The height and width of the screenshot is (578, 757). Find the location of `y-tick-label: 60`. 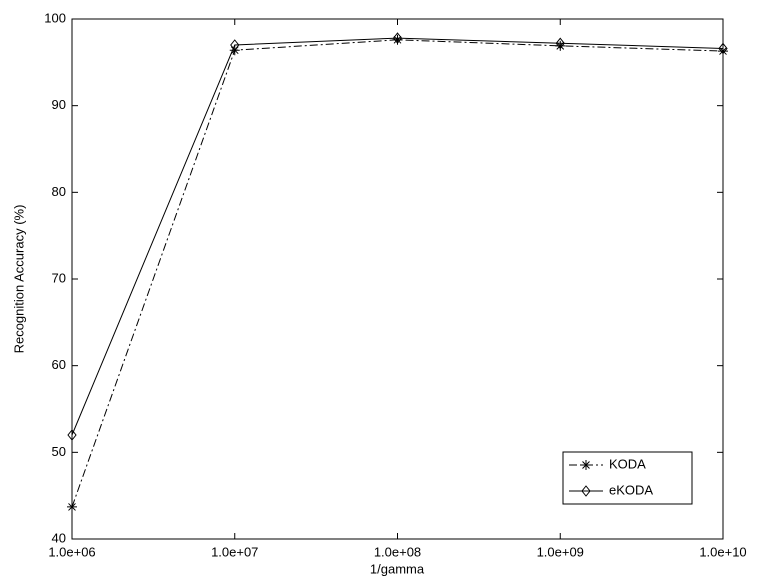

y-tick-label: 60 is located at coordinates (59, 364).